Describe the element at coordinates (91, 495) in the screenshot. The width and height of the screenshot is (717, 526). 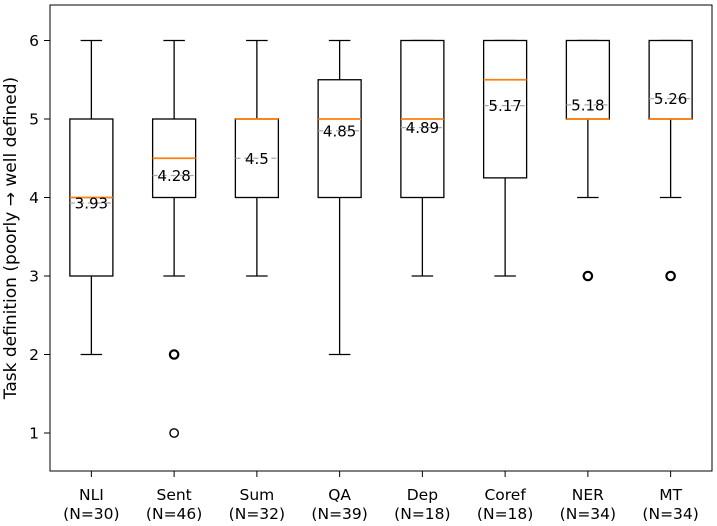
I see `x-tick-label-category: NLI` at that location.